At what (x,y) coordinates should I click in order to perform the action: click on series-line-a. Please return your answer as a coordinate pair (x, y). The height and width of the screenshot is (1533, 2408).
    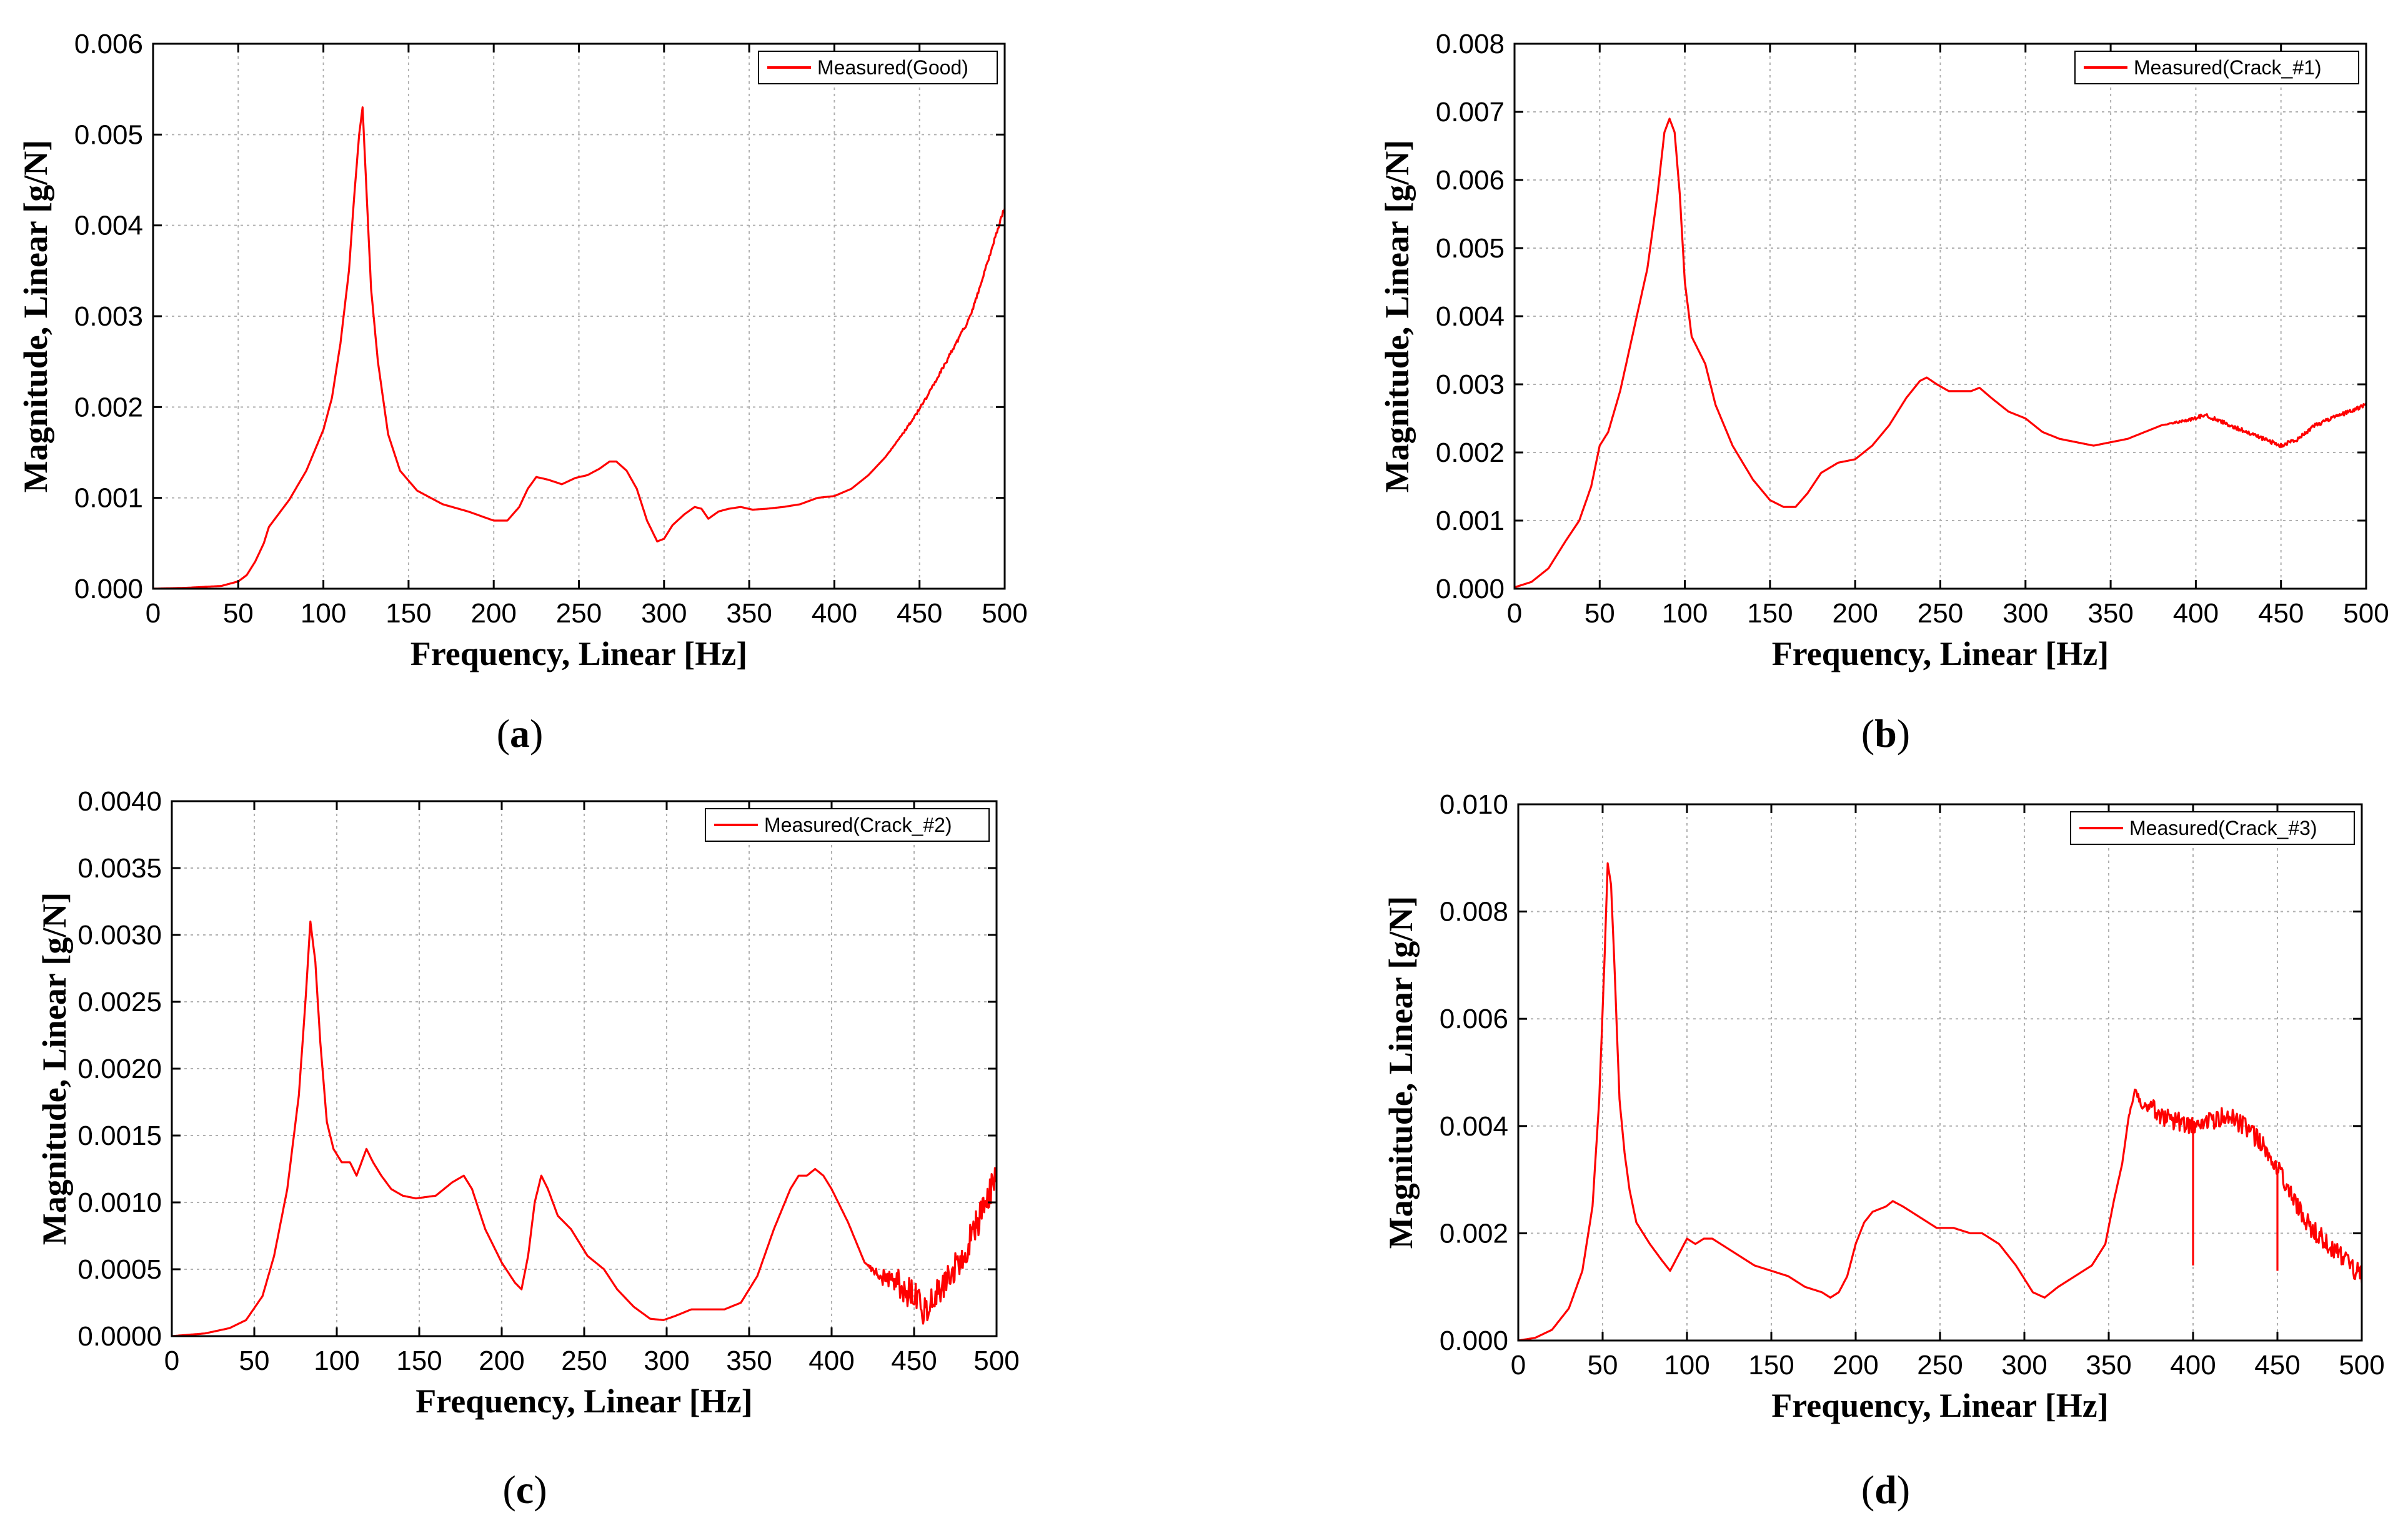
    Looking at the image, I should click on (579, 347).